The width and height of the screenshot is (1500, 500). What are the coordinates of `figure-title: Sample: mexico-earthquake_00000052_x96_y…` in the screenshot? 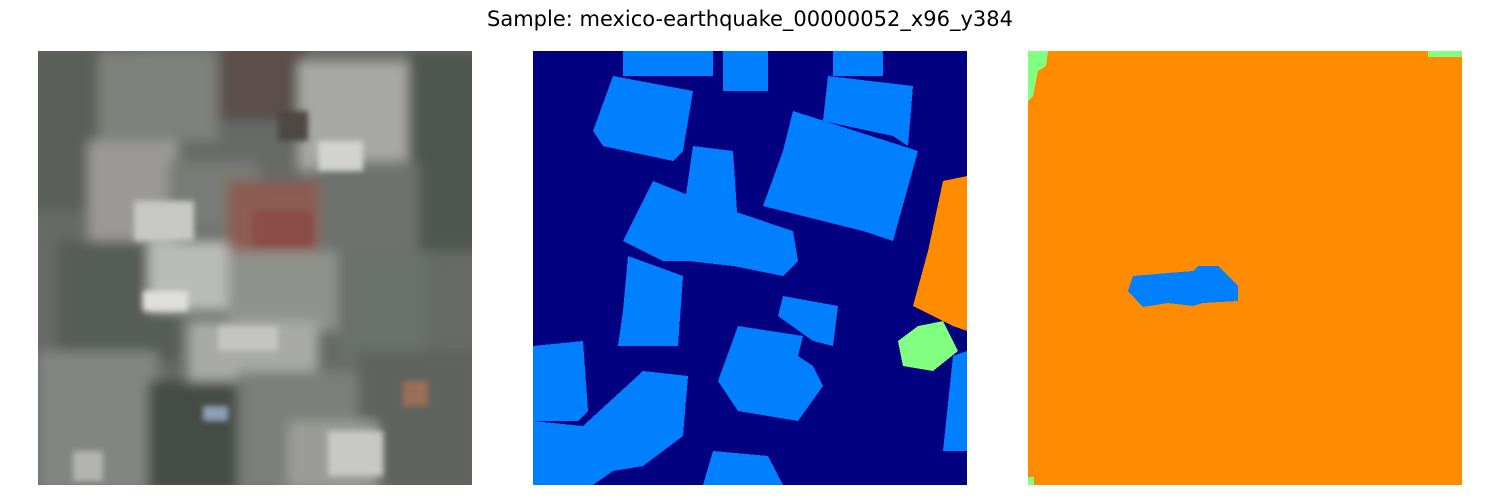 It's located at (750, 19).